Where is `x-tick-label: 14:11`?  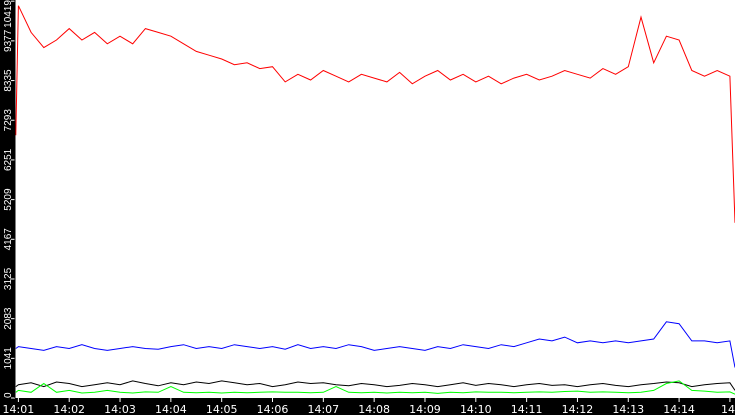 x-tick-label: 14:11 is located at coordinates (527, 409).